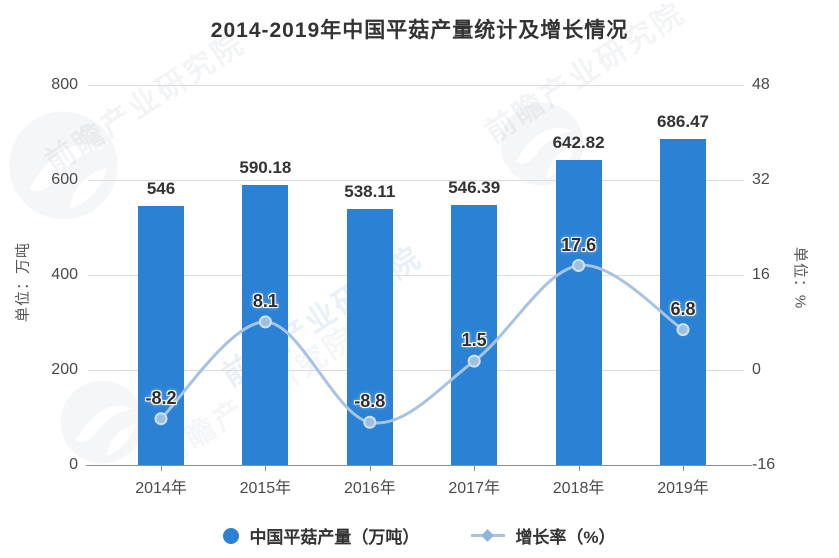 This screenshot has height=558, width=839. What do you see at coordinates (474, 188) in the screenshot?
I see `bar-value-label: 546.39` at bounding box center [474, 188].